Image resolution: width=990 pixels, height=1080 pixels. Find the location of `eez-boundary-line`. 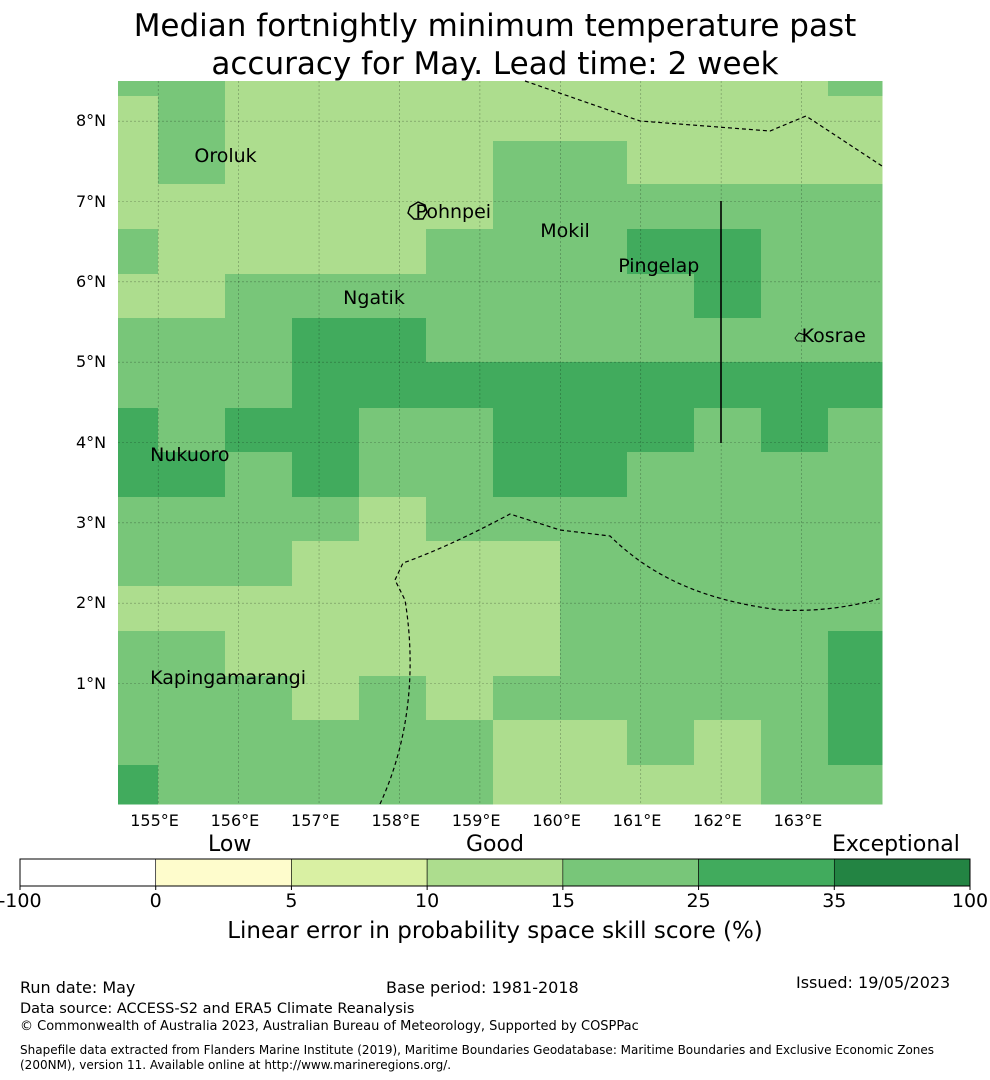

eez-boundary-line is located at coordinates (631, 659).